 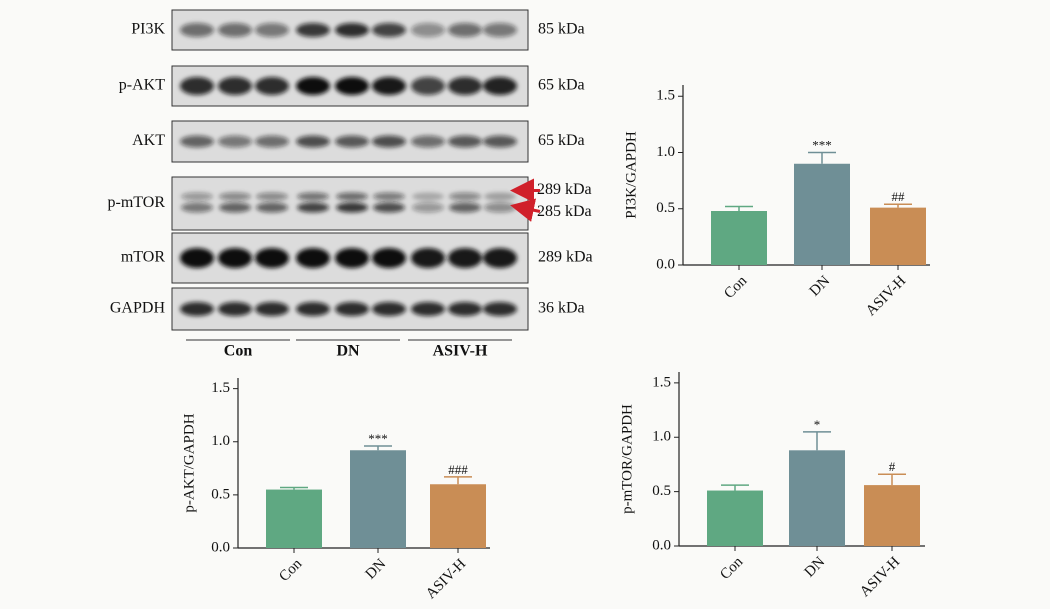 I want to click on arrow, so click(x=525, y=210).